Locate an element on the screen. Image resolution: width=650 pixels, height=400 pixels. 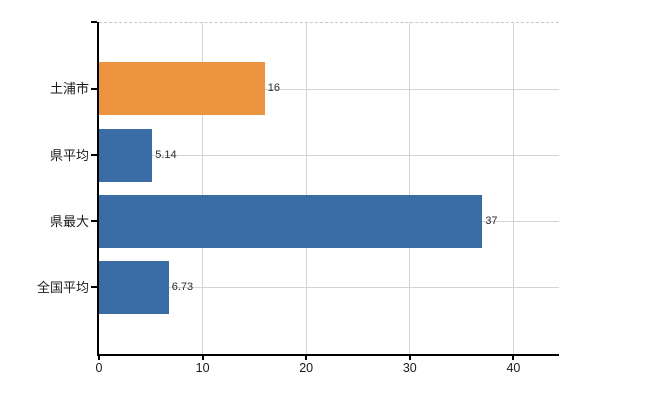
x-tick-label: 0 is located at coordinates (99, 368).